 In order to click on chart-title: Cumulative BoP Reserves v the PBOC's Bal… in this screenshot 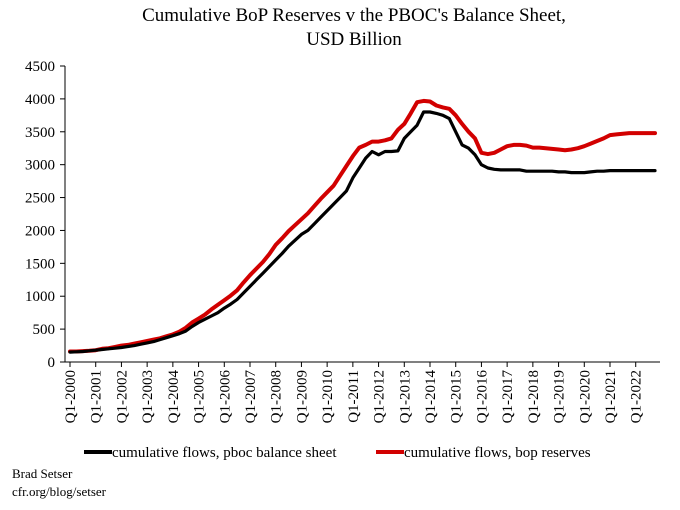, I will do `click(354, 15)`.